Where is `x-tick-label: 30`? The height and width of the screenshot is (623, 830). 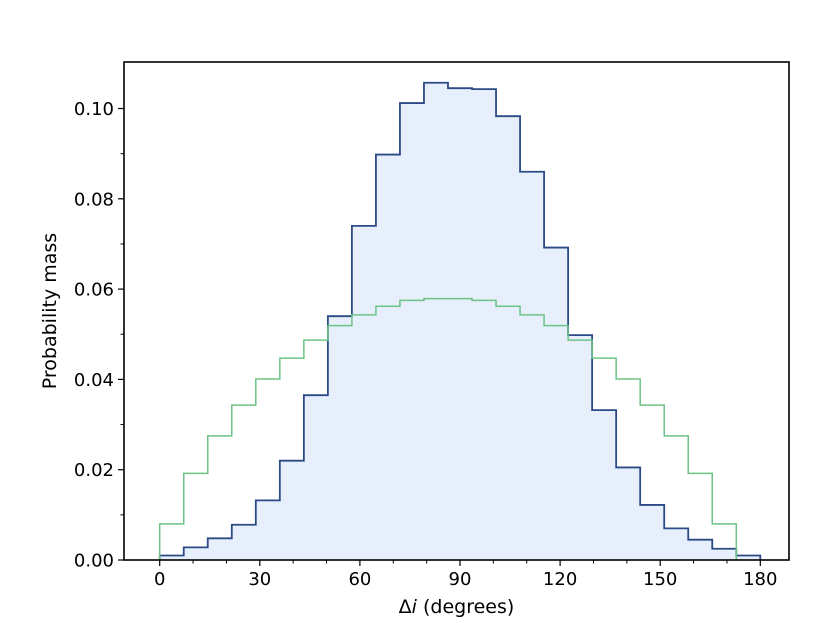
x-tick-label: 30 is located at coordinates (259, 579).